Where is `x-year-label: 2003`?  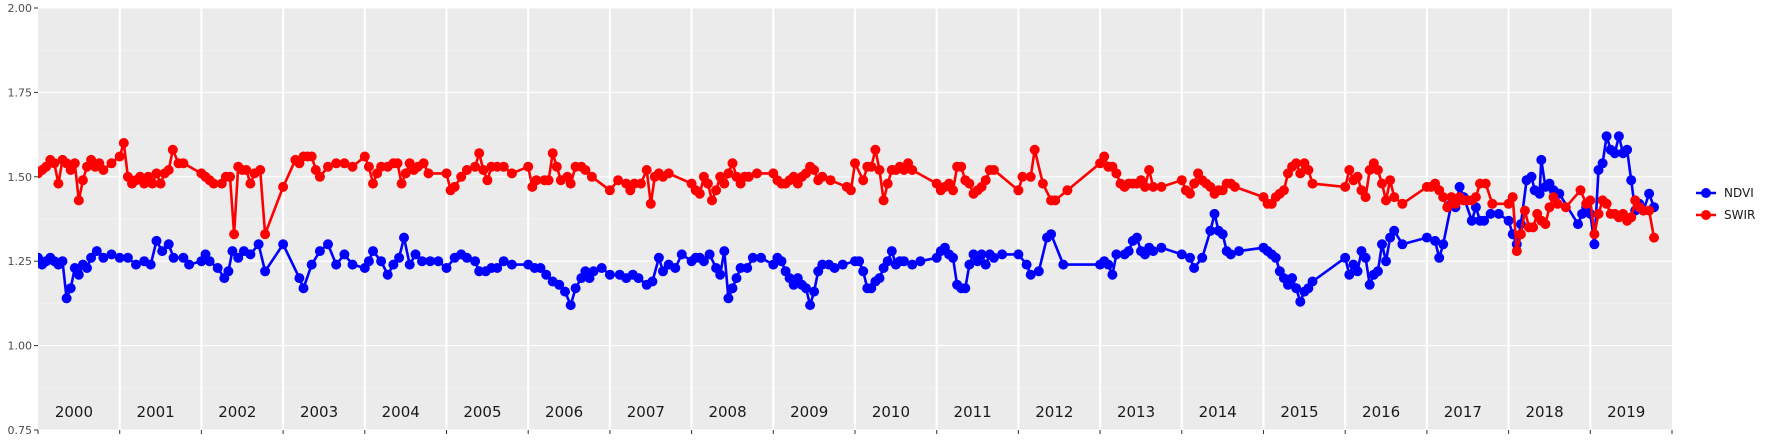
x-year-label: 2003 is located at coordinates (319, 412).